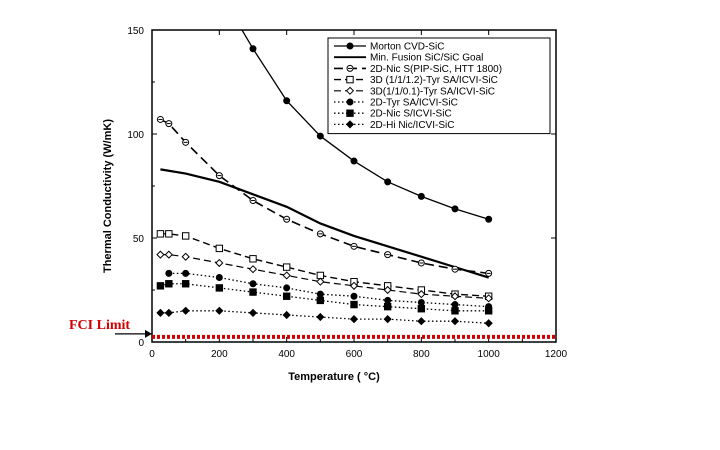 The image size is (720, 450). What do you see at coordinates (139, 239) in the screenshot?
I see `y-tick-label: 50` at bounding box center [139, 239].